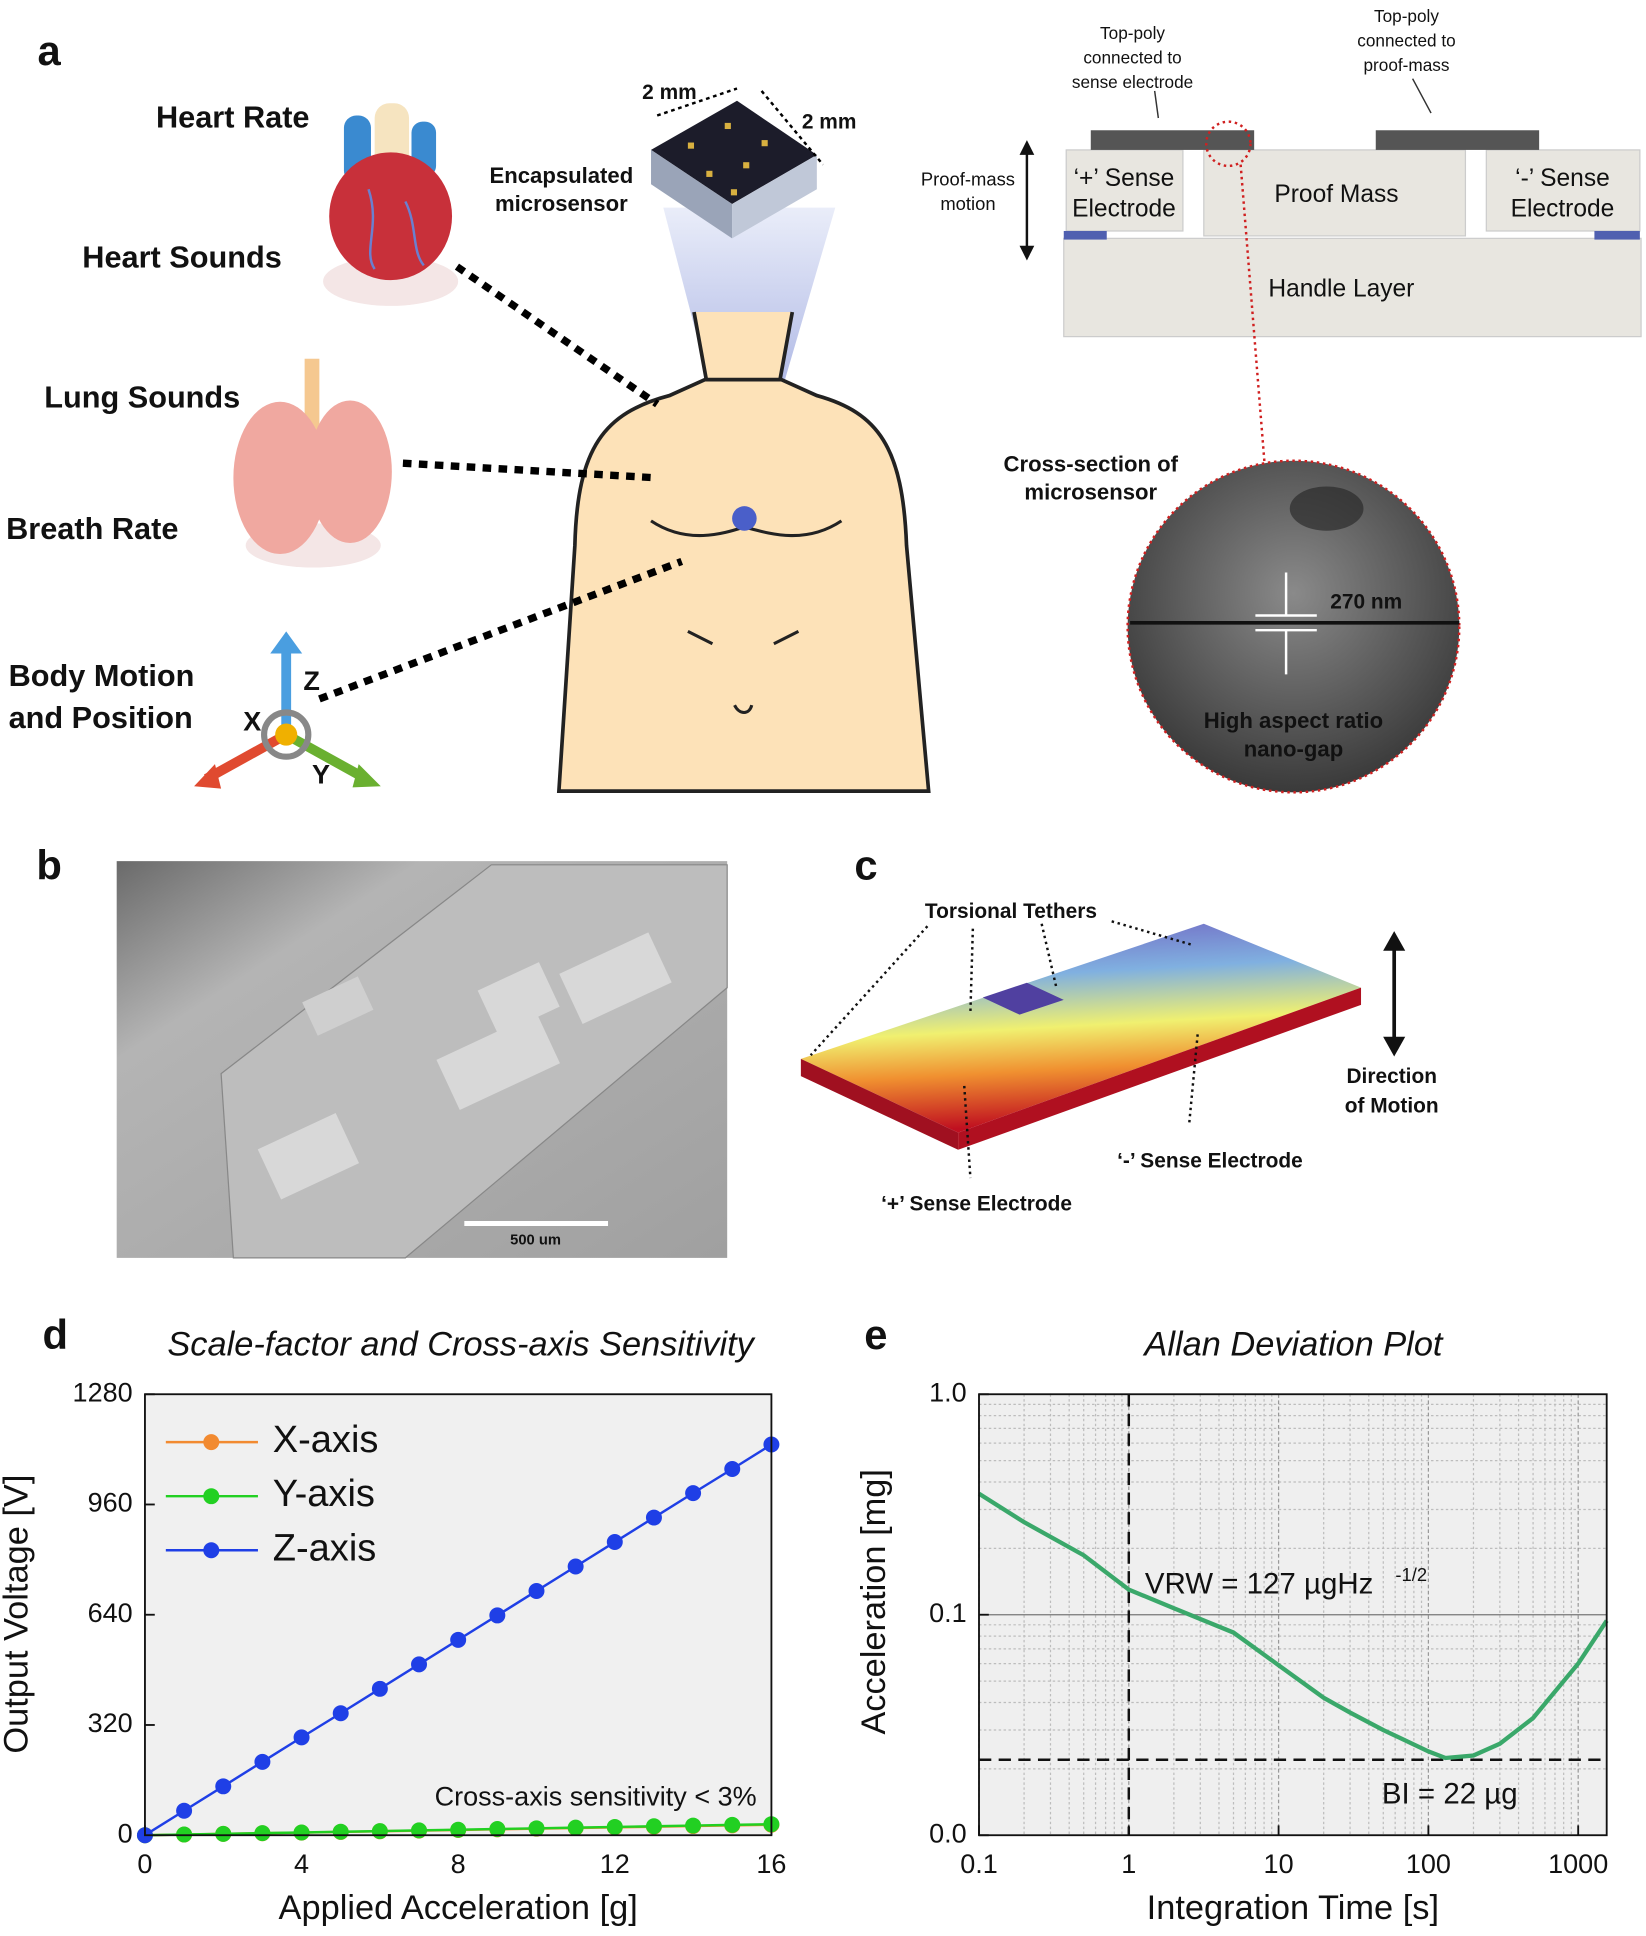  I want to click on legend-label: Z-axis, so click(325, 1548).